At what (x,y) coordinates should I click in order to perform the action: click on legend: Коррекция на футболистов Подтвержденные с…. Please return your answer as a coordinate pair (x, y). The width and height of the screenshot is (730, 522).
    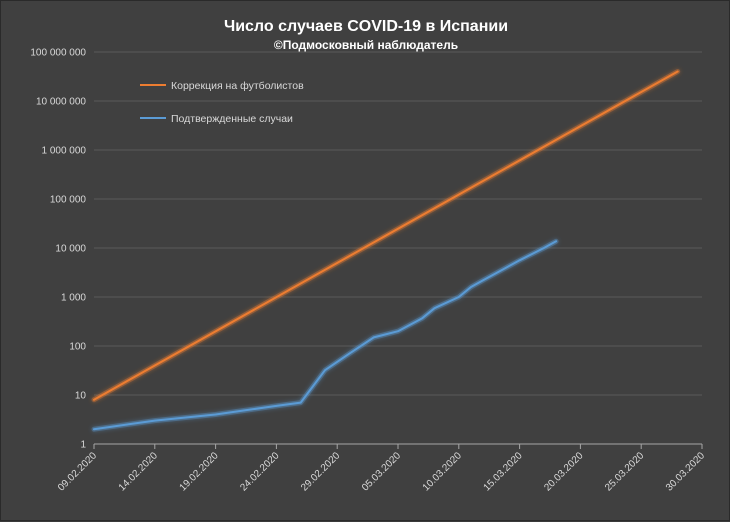
    Looking at the image, I should click on (222, 102).